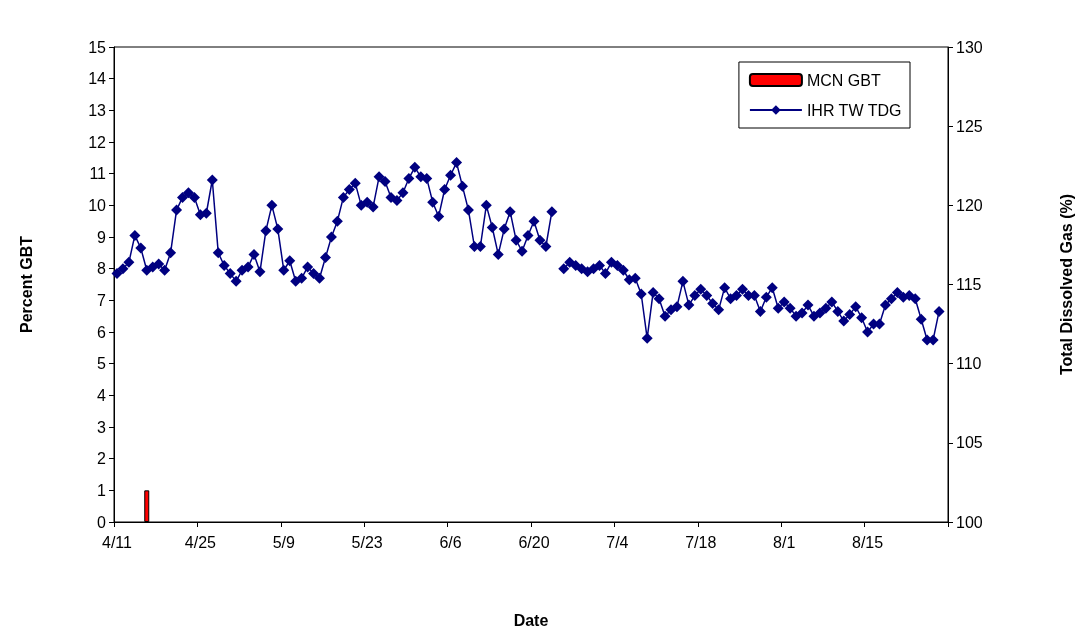 The width and height of the screenshot is (1082, 639). What do you see at coordinates (868, 542) in the screenshot?
I see `x-tick-label: 8/15` at bounding box center [868, 542].